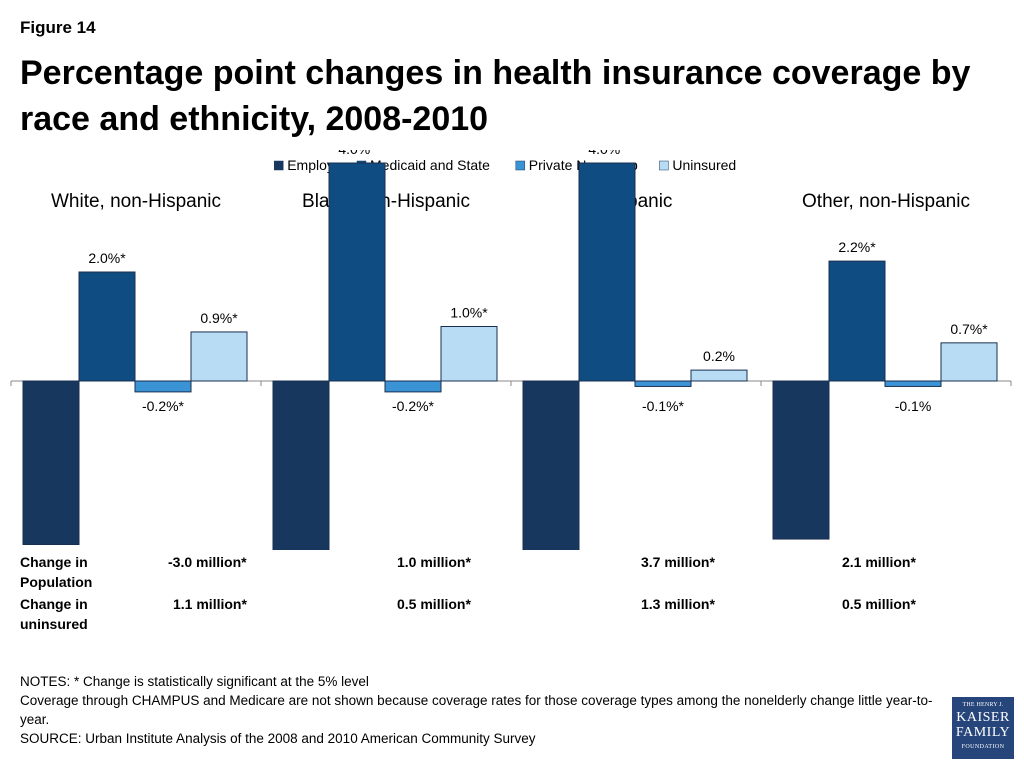  I want to click on bar-medicaid-and-state-white-non-hispanic, so click(107, 326).